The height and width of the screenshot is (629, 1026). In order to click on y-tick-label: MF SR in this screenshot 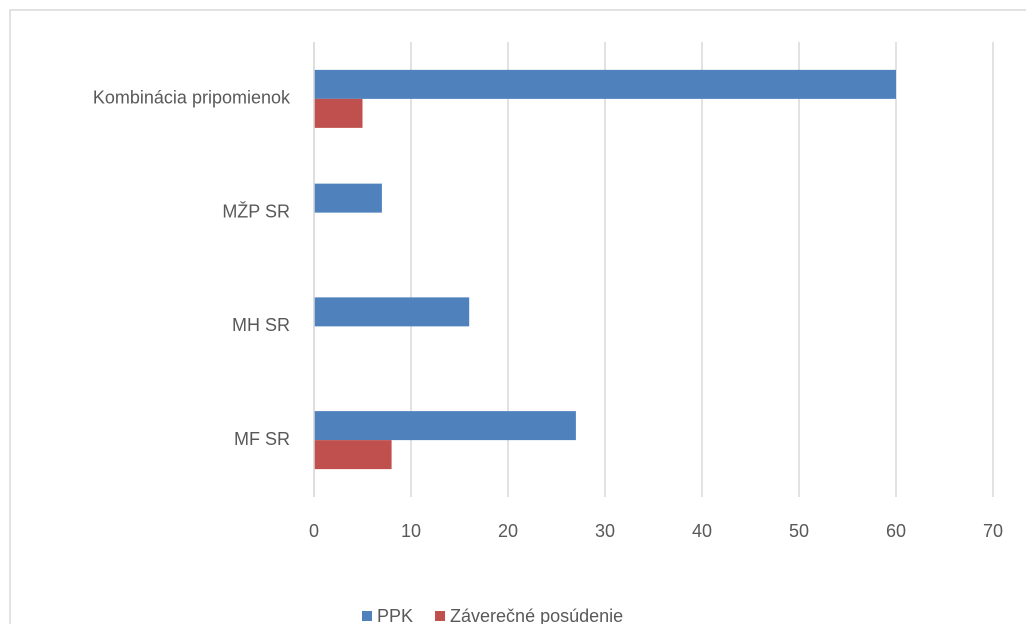, I will do `click(262, 439)`.